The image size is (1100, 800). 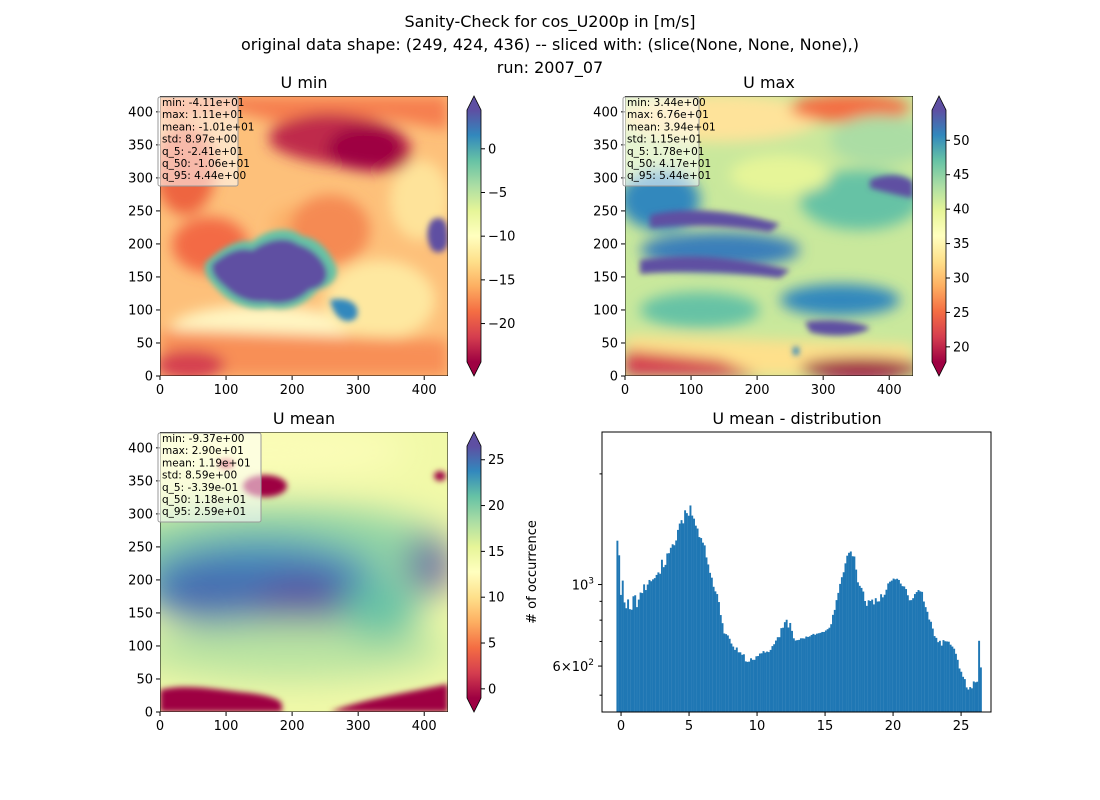 I want to click on x-tick-label: 0, so click(x=625, y=390).